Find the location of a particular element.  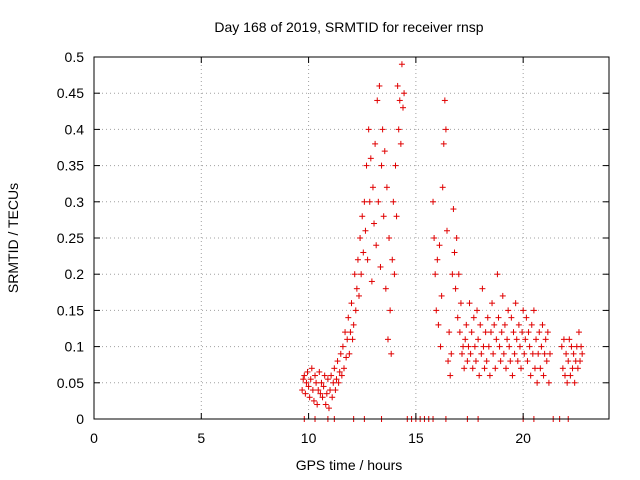

x-tick-label: 0 is located at coordinates (94, 438).